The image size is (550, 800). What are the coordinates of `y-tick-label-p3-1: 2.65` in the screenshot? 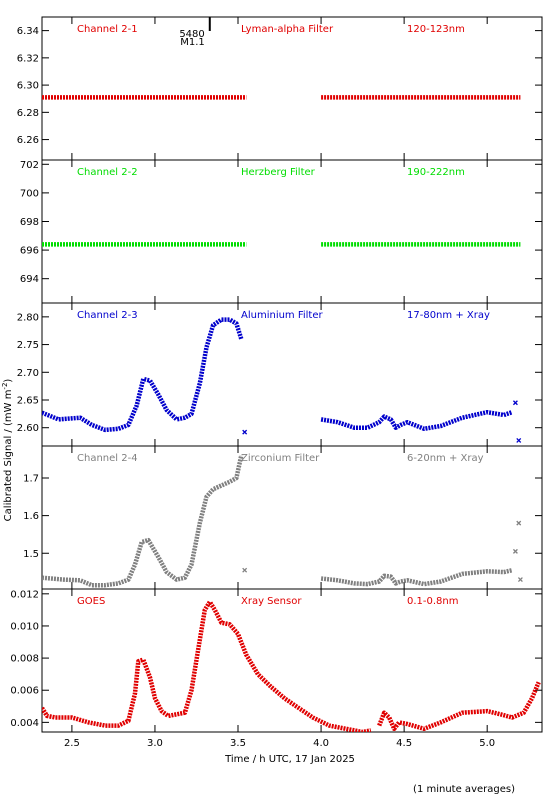 It's located at (28, 400).